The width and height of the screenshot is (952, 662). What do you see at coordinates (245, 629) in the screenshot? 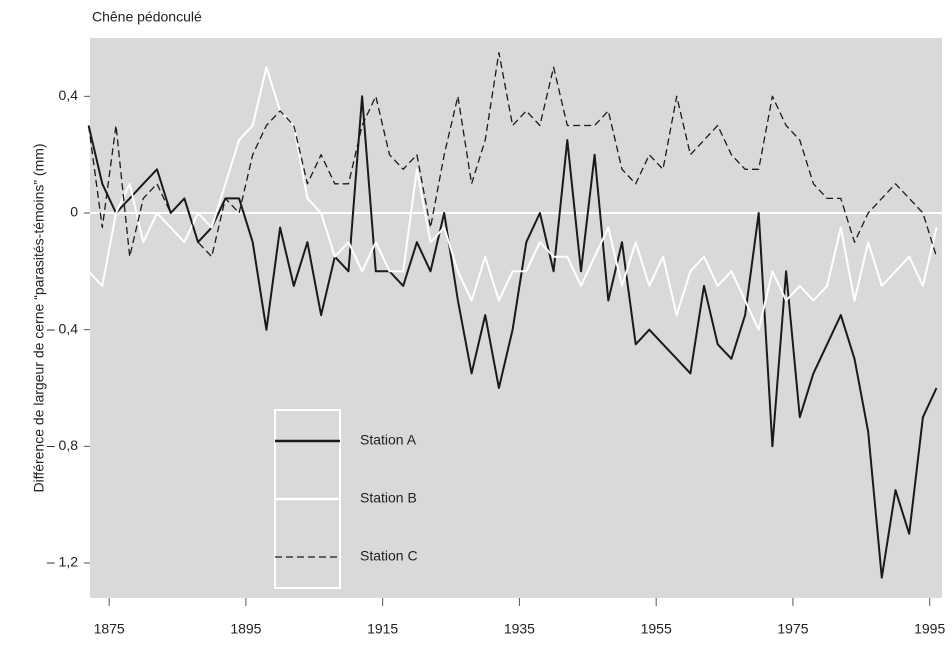
I see `x-tick-label: 1895` at bounding box center [245, 629].